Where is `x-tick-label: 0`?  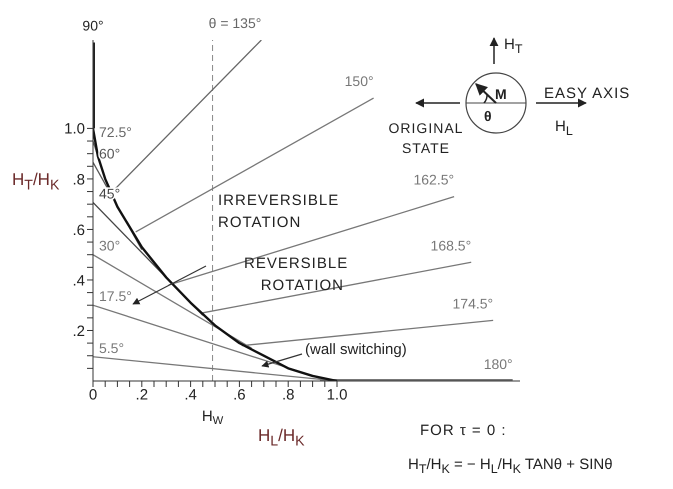 x-tick-label: 0 is located at coordinates (93, 395).